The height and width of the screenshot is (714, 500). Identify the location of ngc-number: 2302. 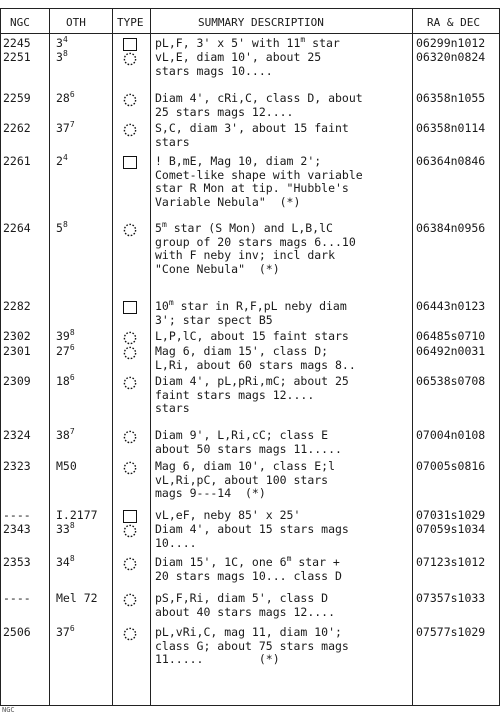
(17, 336).